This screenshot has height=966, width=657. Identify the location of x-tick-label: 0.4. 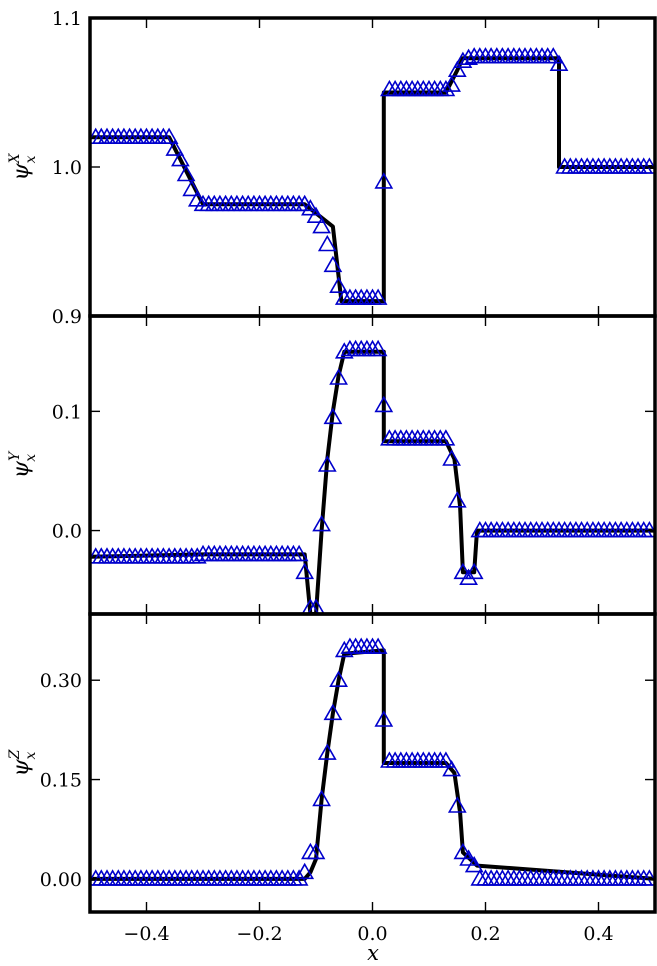
(598, 934).